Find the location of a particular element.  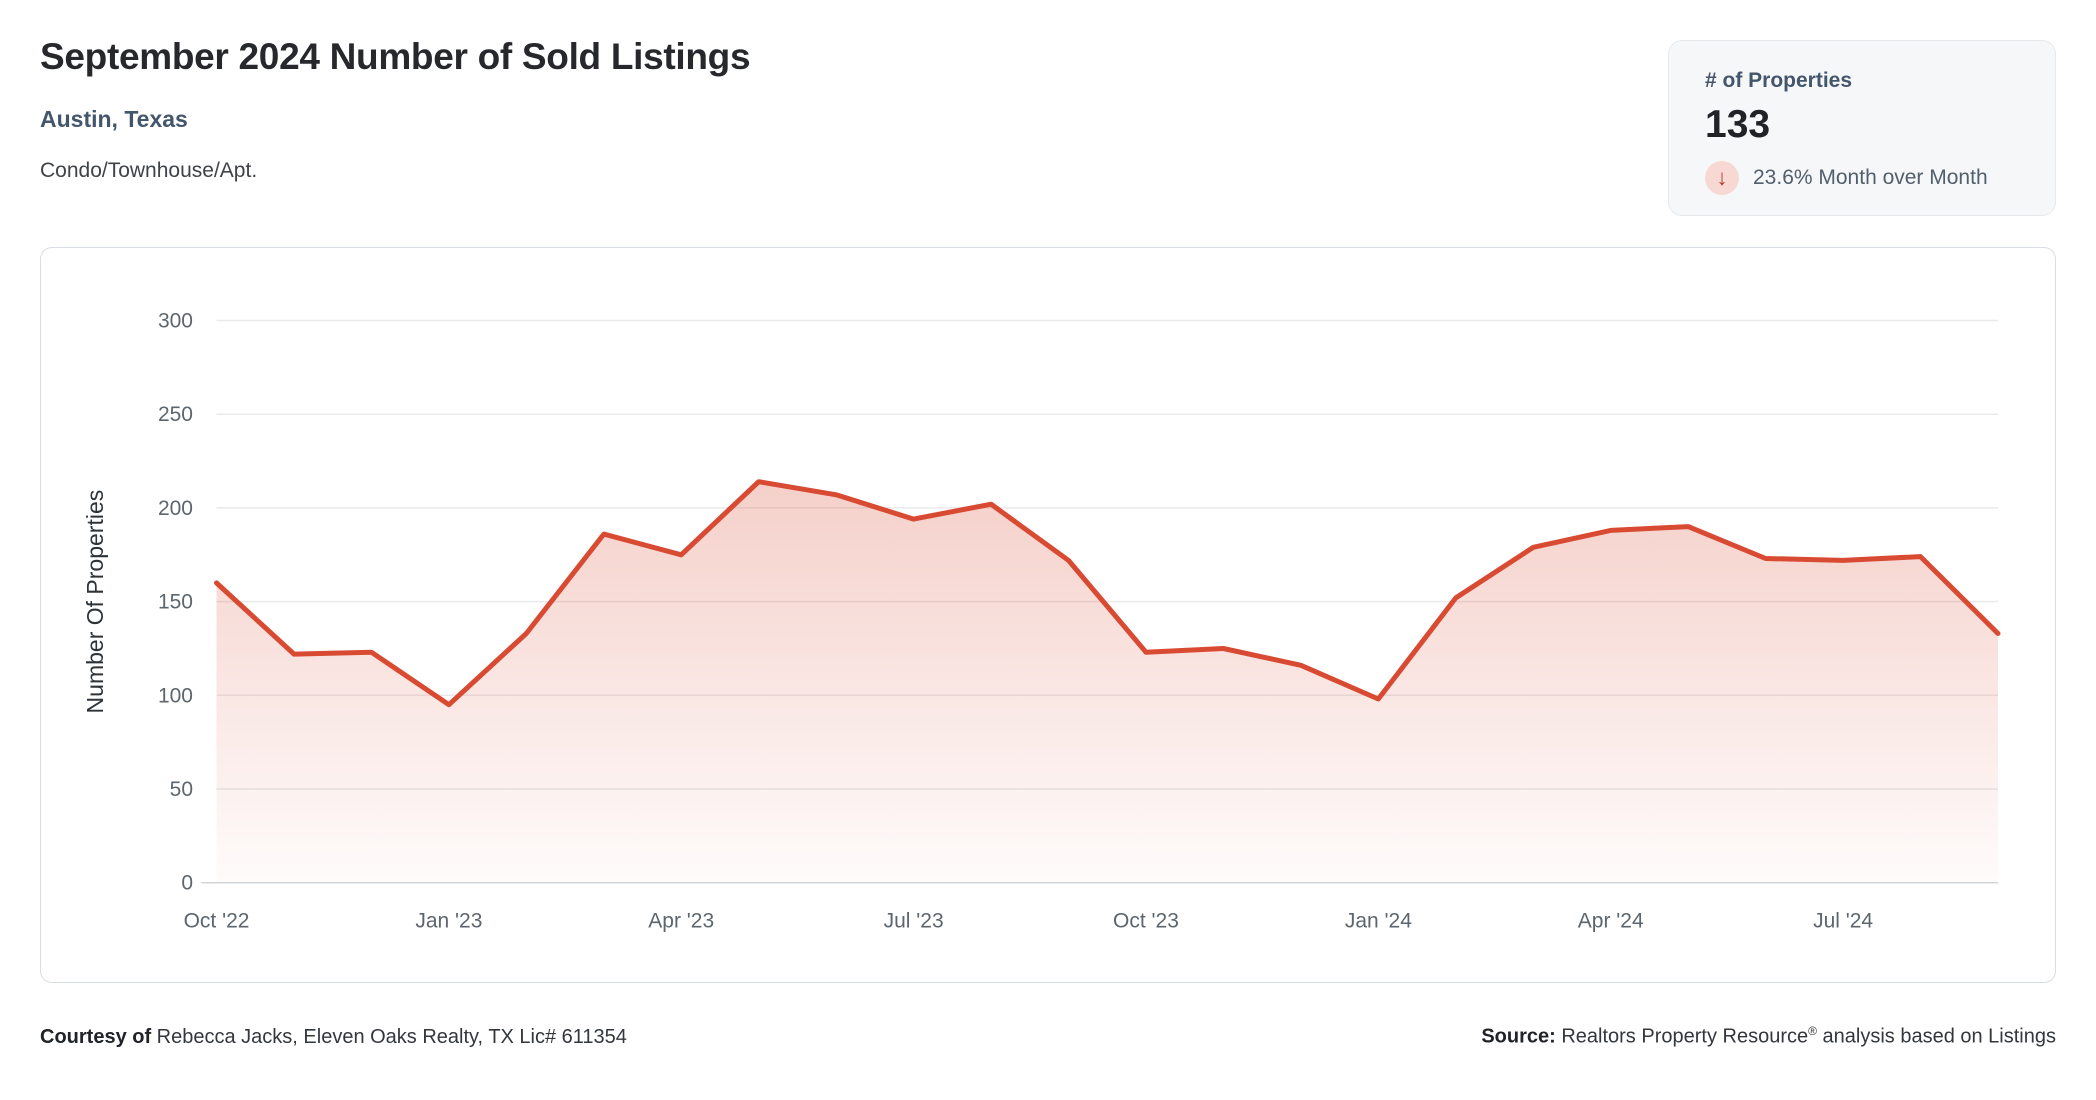

x-tick-label: Apr '24 is located at coordinates (1611, 921).